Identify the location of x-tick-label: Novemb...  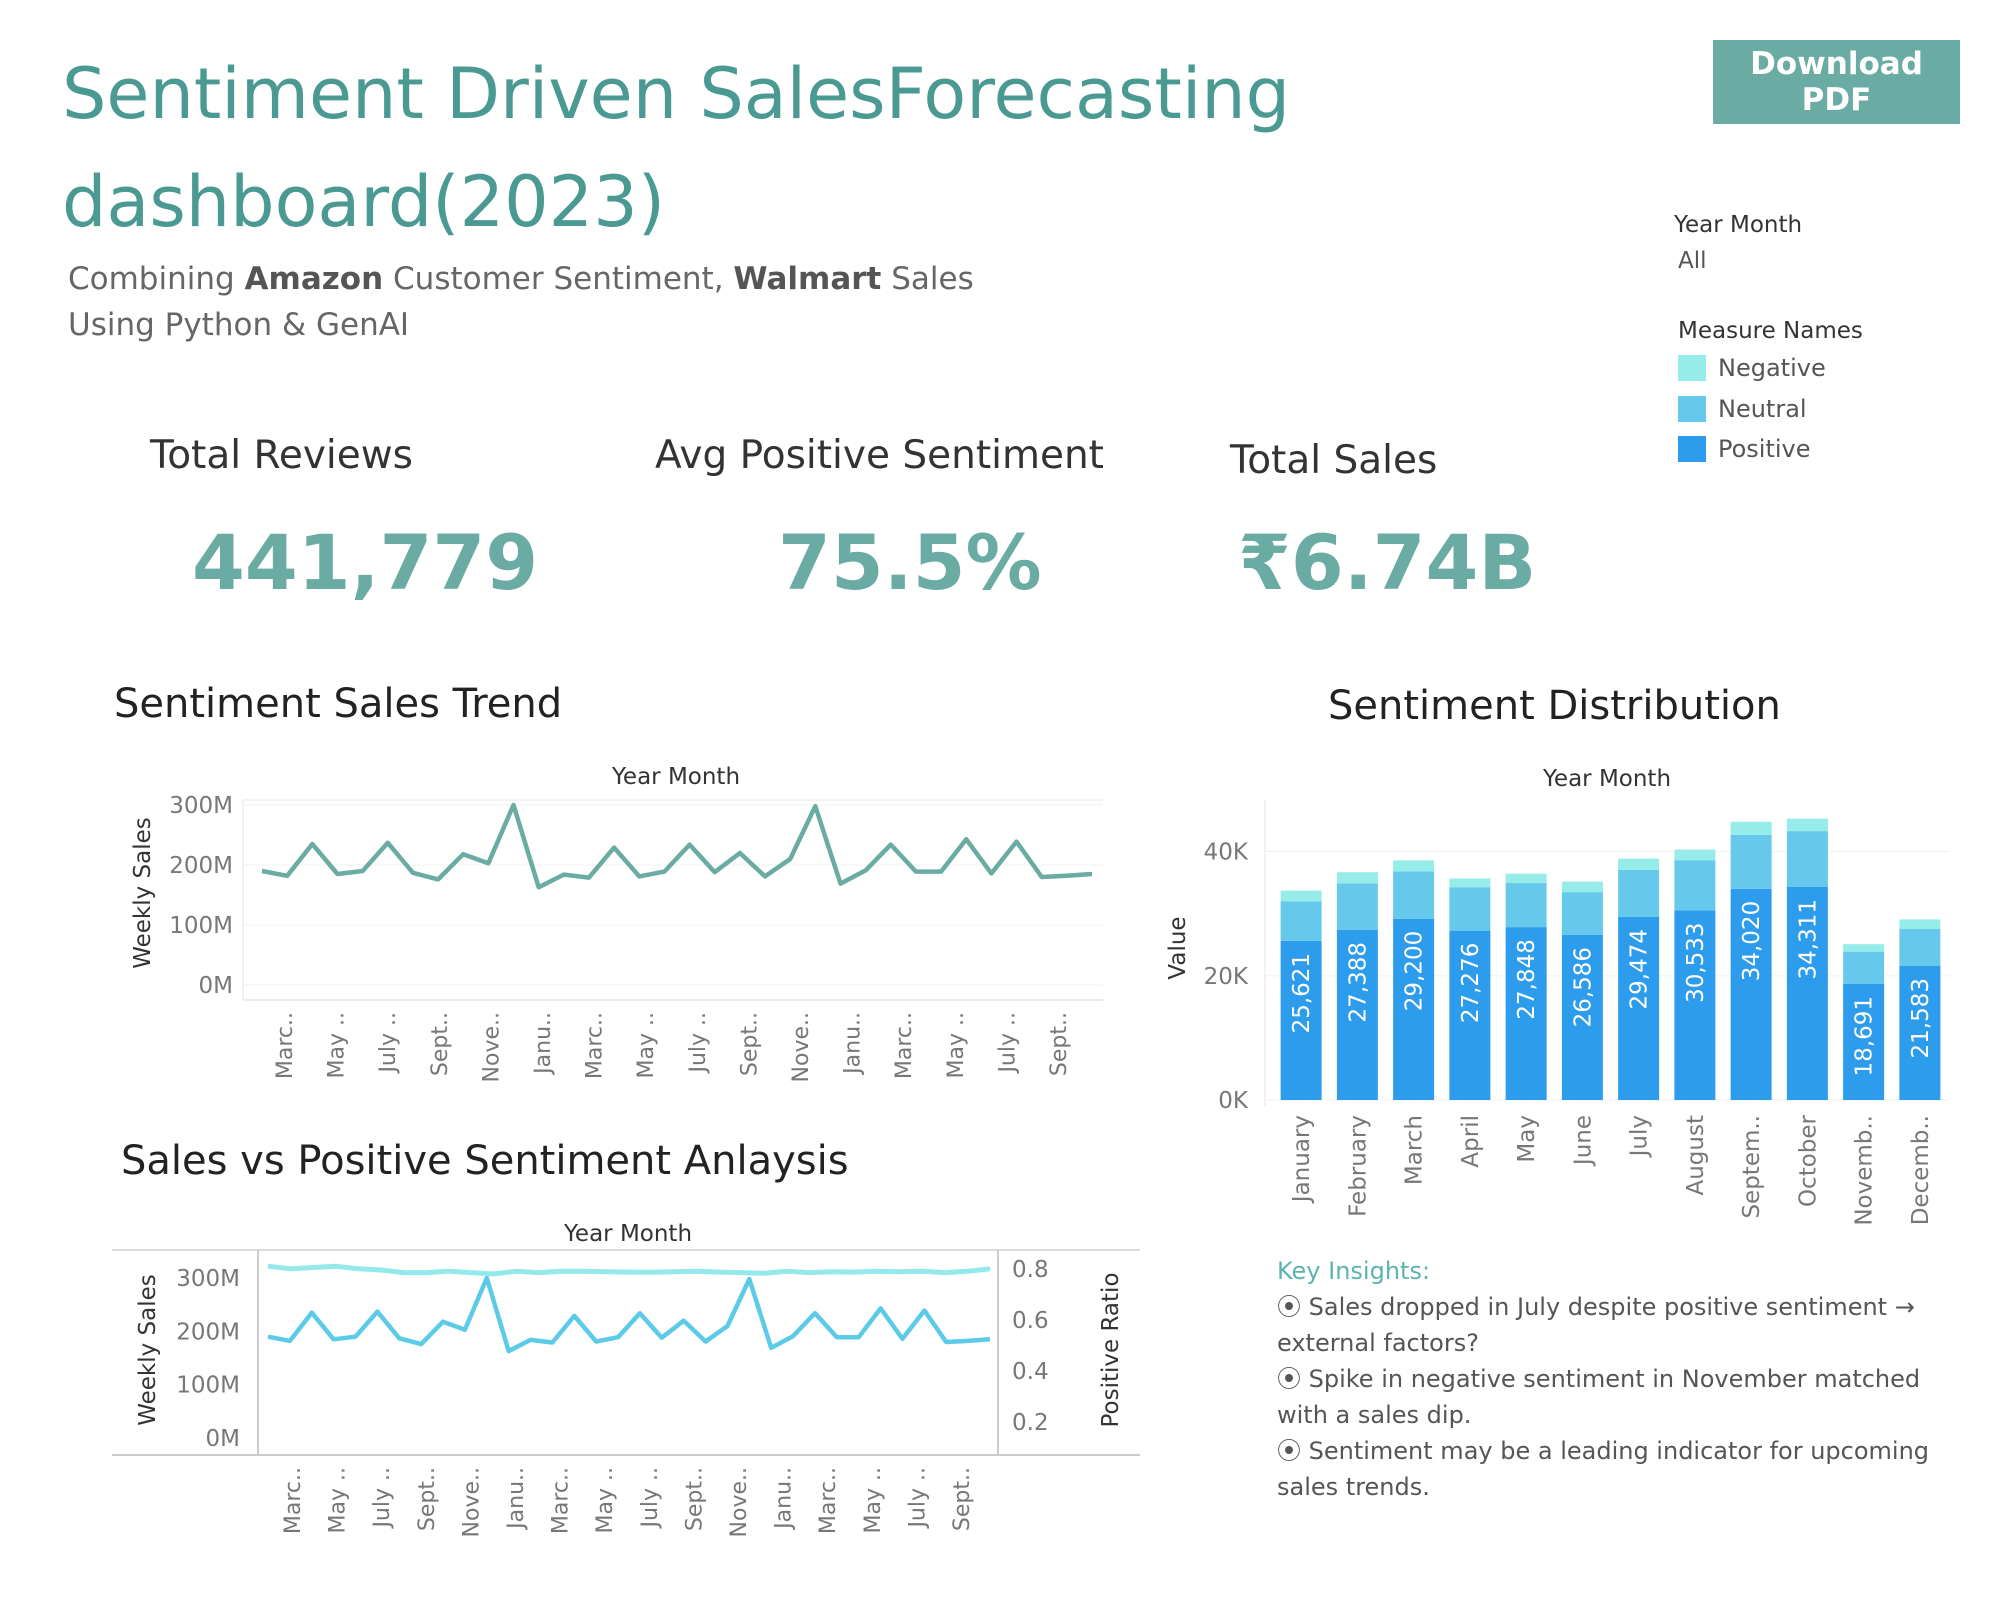
(1865, 1170).